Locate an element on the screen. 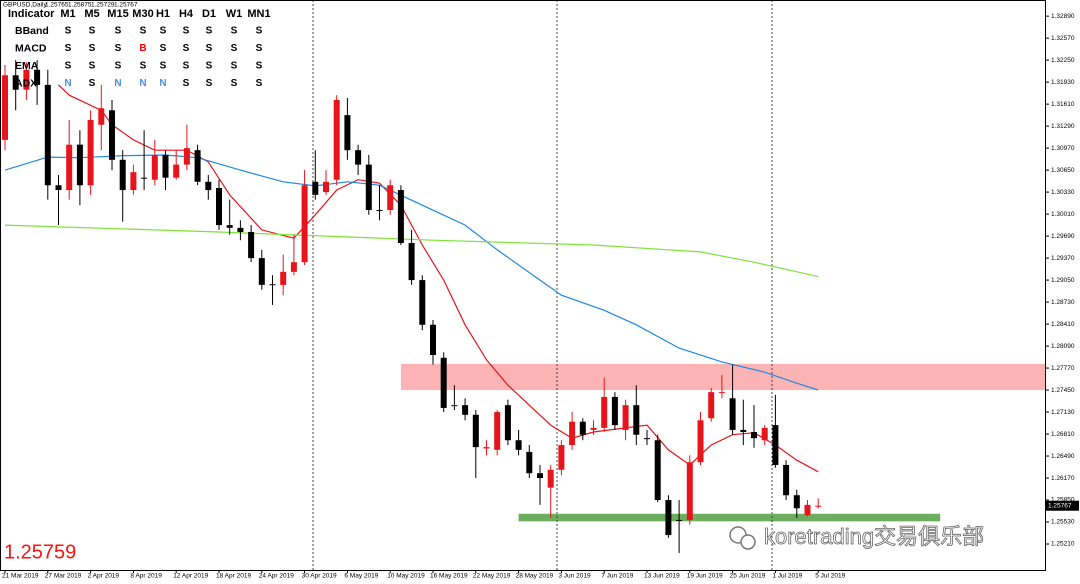 This screenshot has height=584, width=1080. last-price-box is located at coordinates (1062, 505).